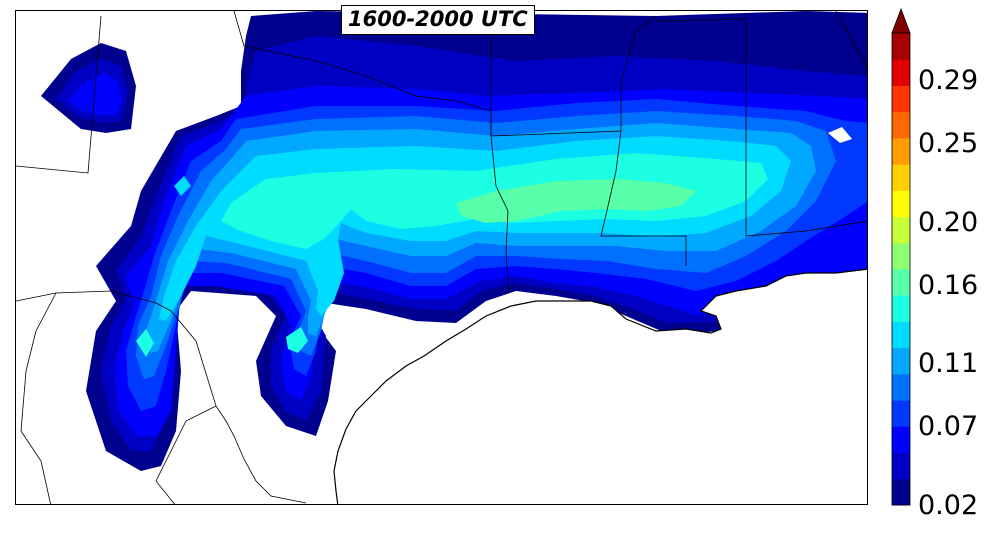 The width and height of the screenshot is (990, 533). What do you see at coordinates (95, 94) in the screenshot?
I see `contour-level-3-west` at bounding box center [95, 94].